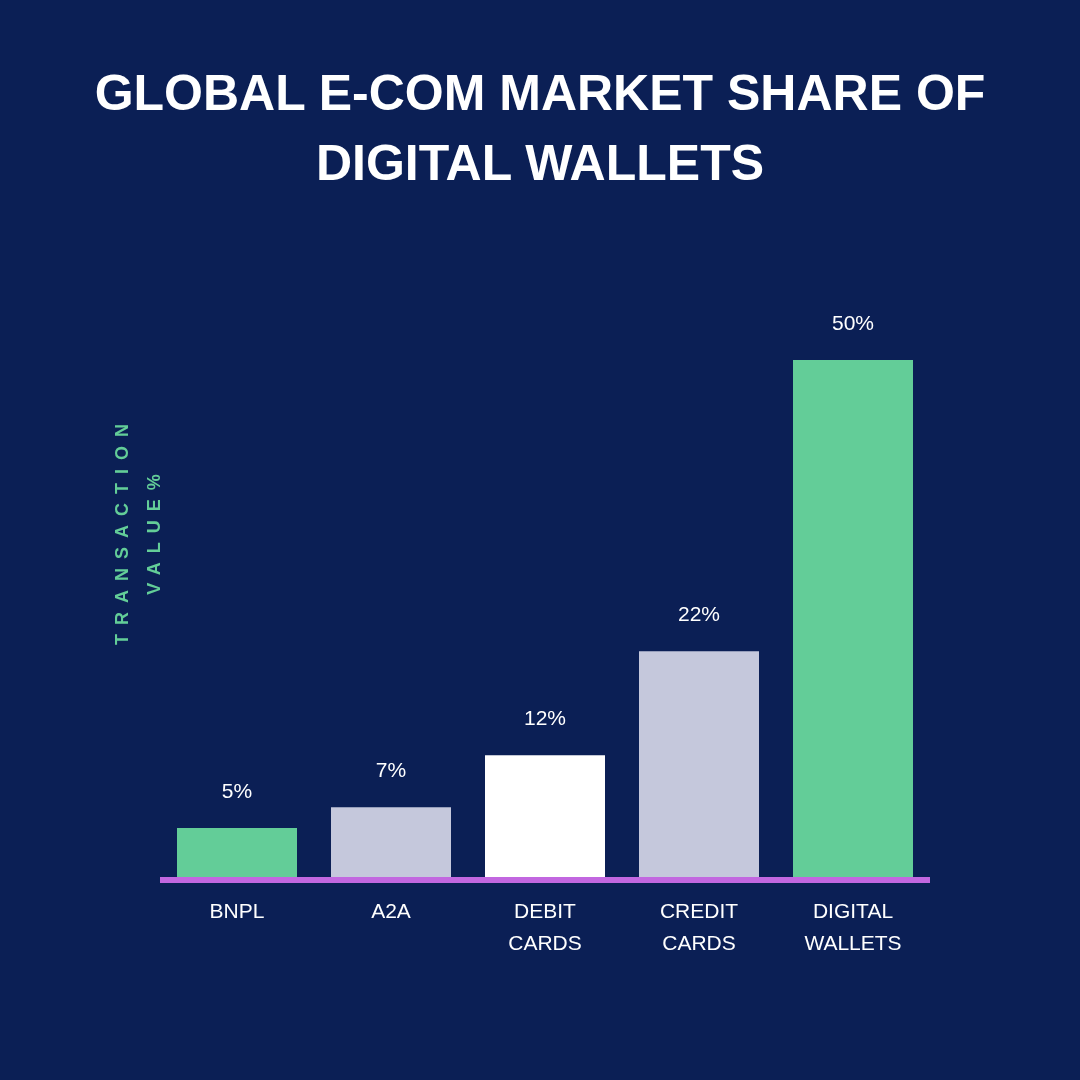 The image size is (1080, 1080). What do you see at coordinates (699, 926) in the screenshot?
I see `x-tick-label: CREDIT CARDS` at bounding box center [699, 926].